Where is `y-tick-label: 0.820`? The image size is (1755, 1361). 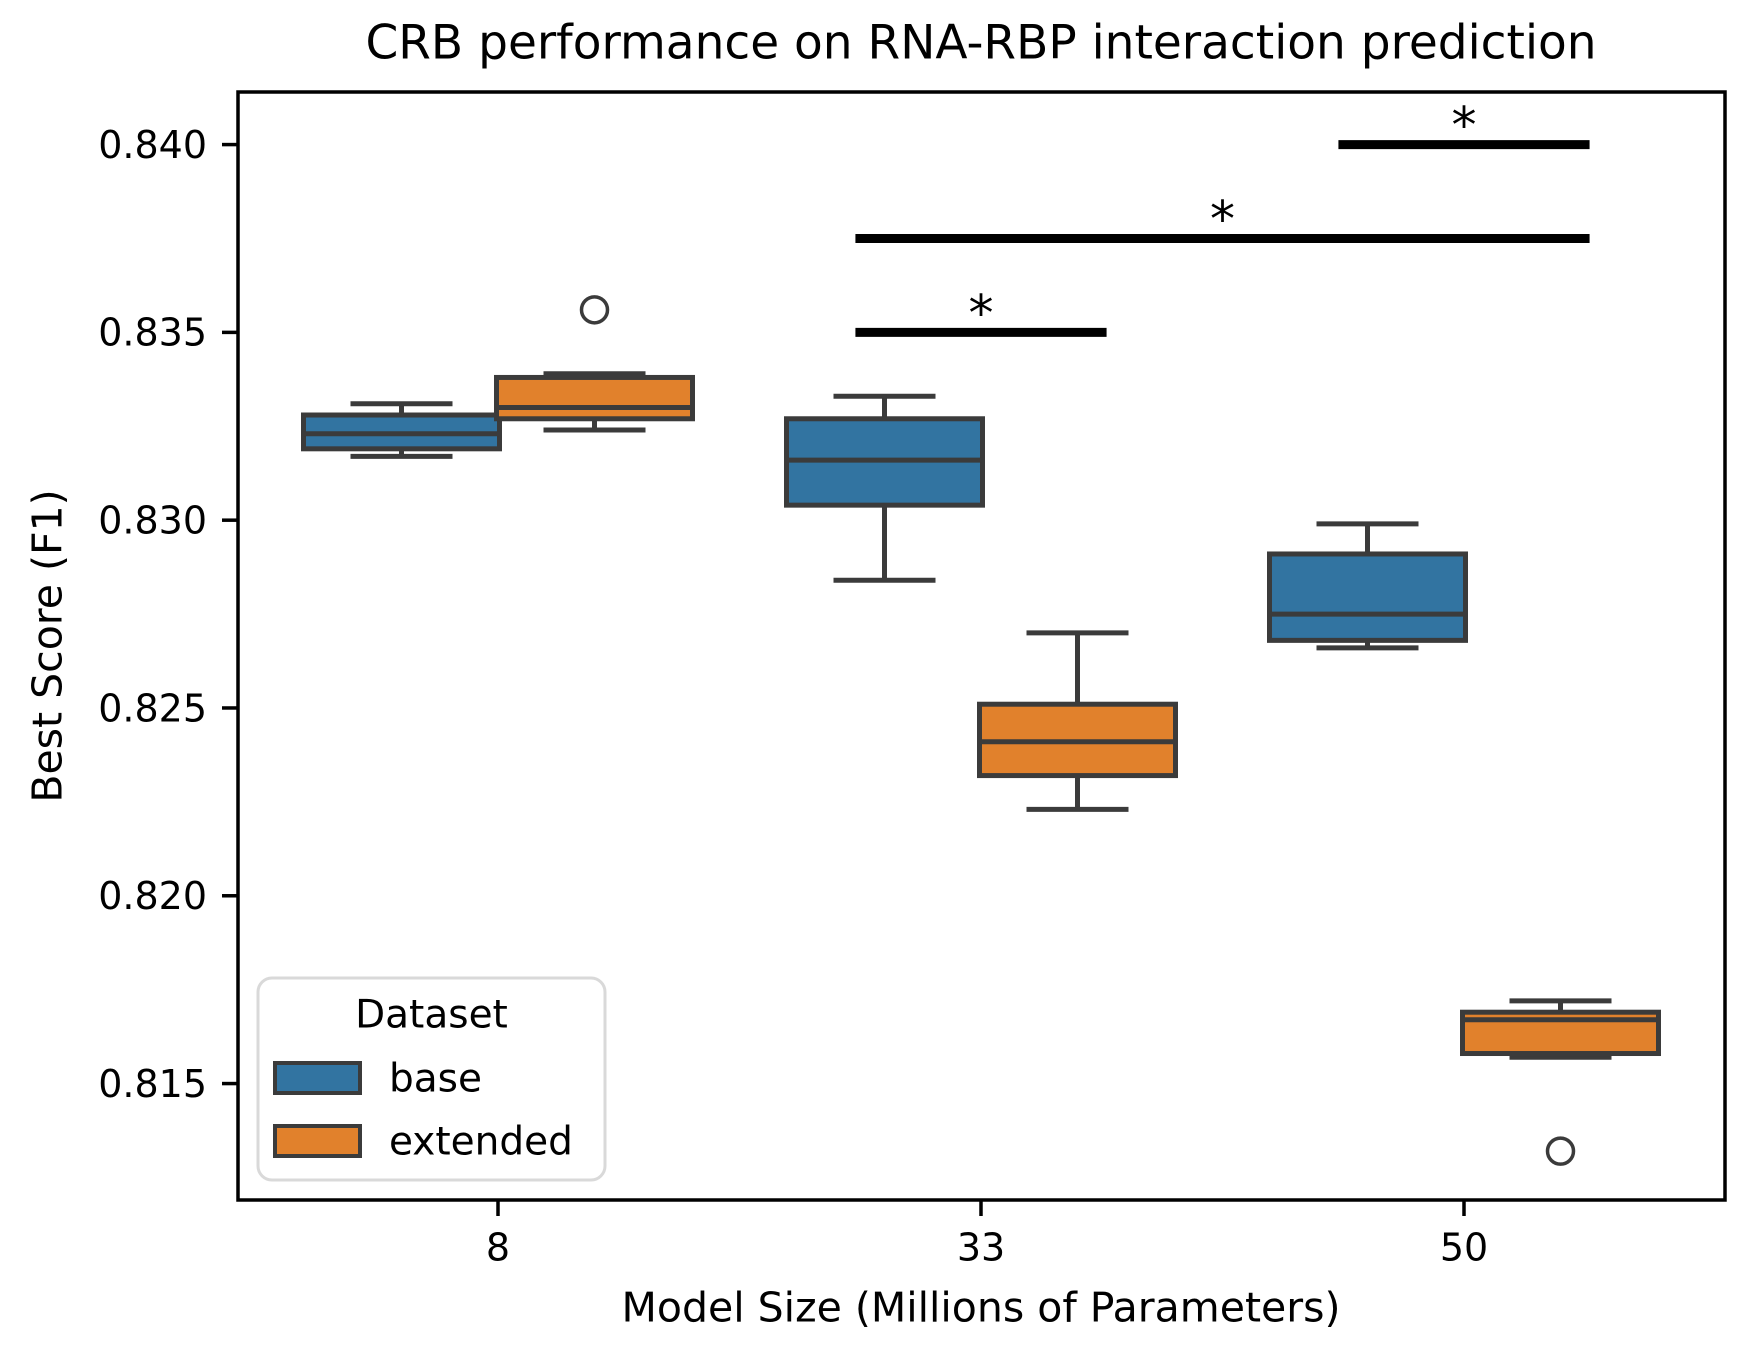 y-tick-label: 0.820 is located at coordinates (152, 896).